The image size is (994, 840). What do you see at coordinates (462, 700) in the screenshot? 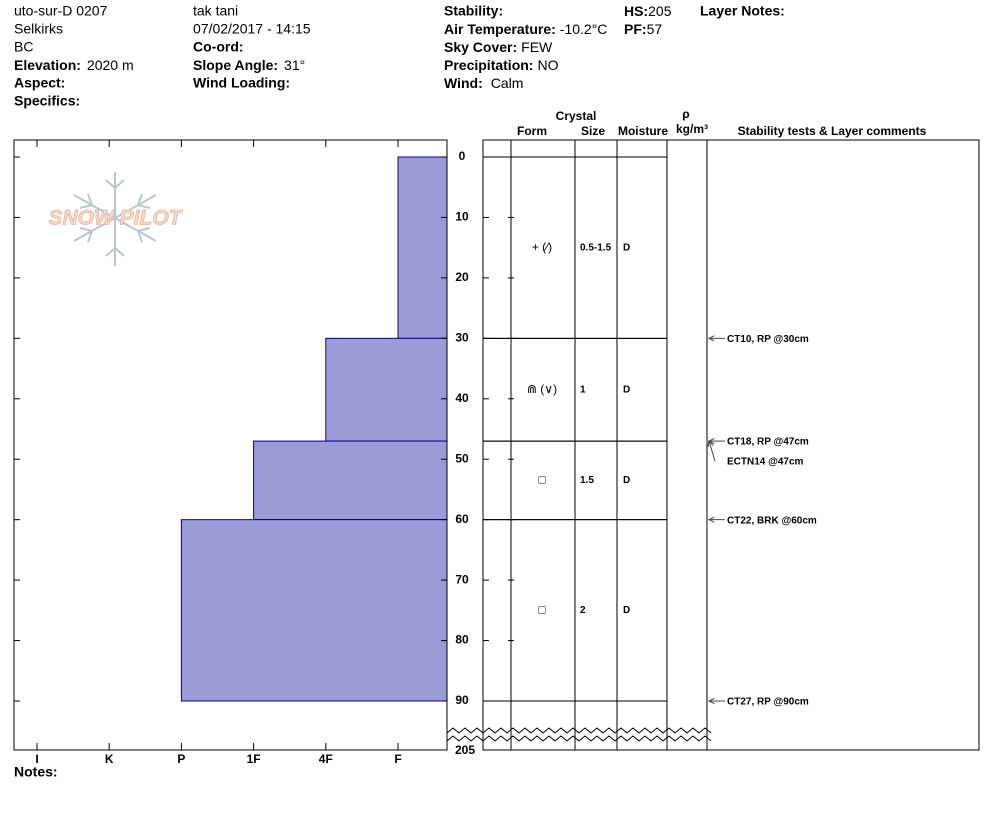
I see `y-tick-label: 90` at bounding box center [462, 700].